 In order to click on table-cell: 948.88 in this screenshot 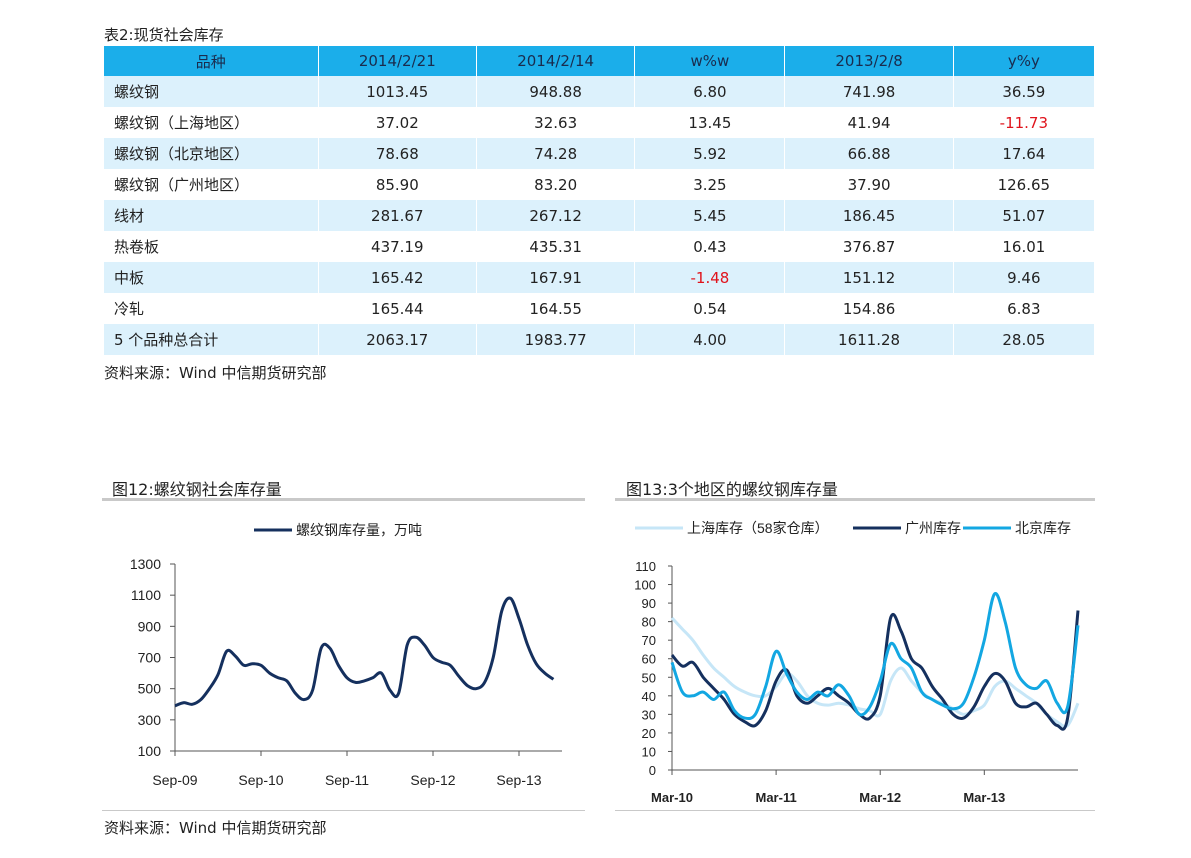, I will do `click(555, 91)`.